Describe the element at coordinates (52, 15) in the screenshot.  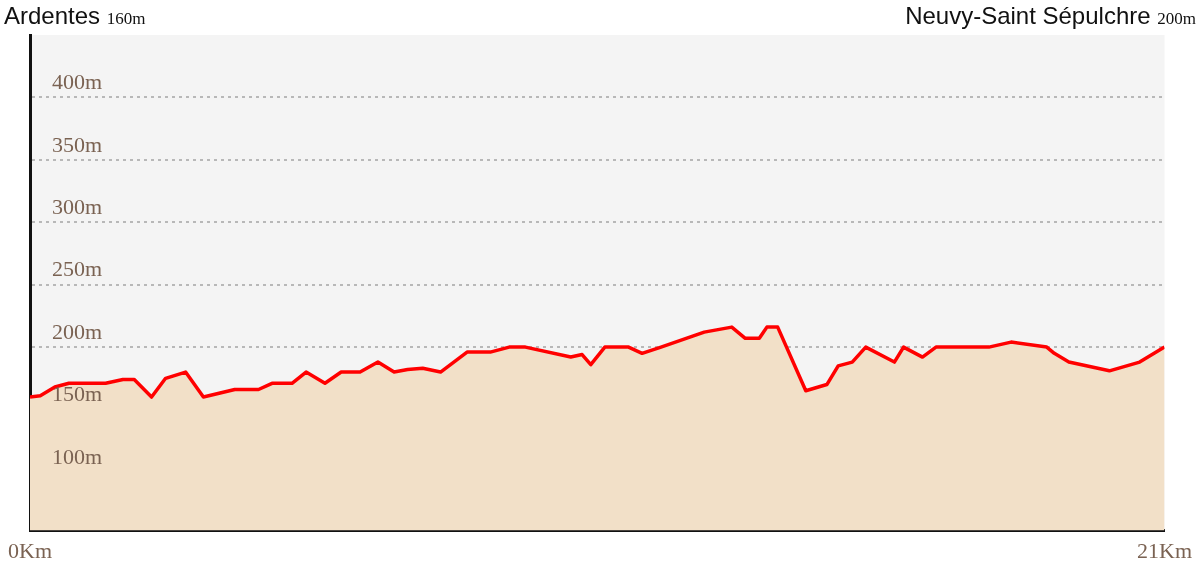
I see `text: Ardentes` at that location.